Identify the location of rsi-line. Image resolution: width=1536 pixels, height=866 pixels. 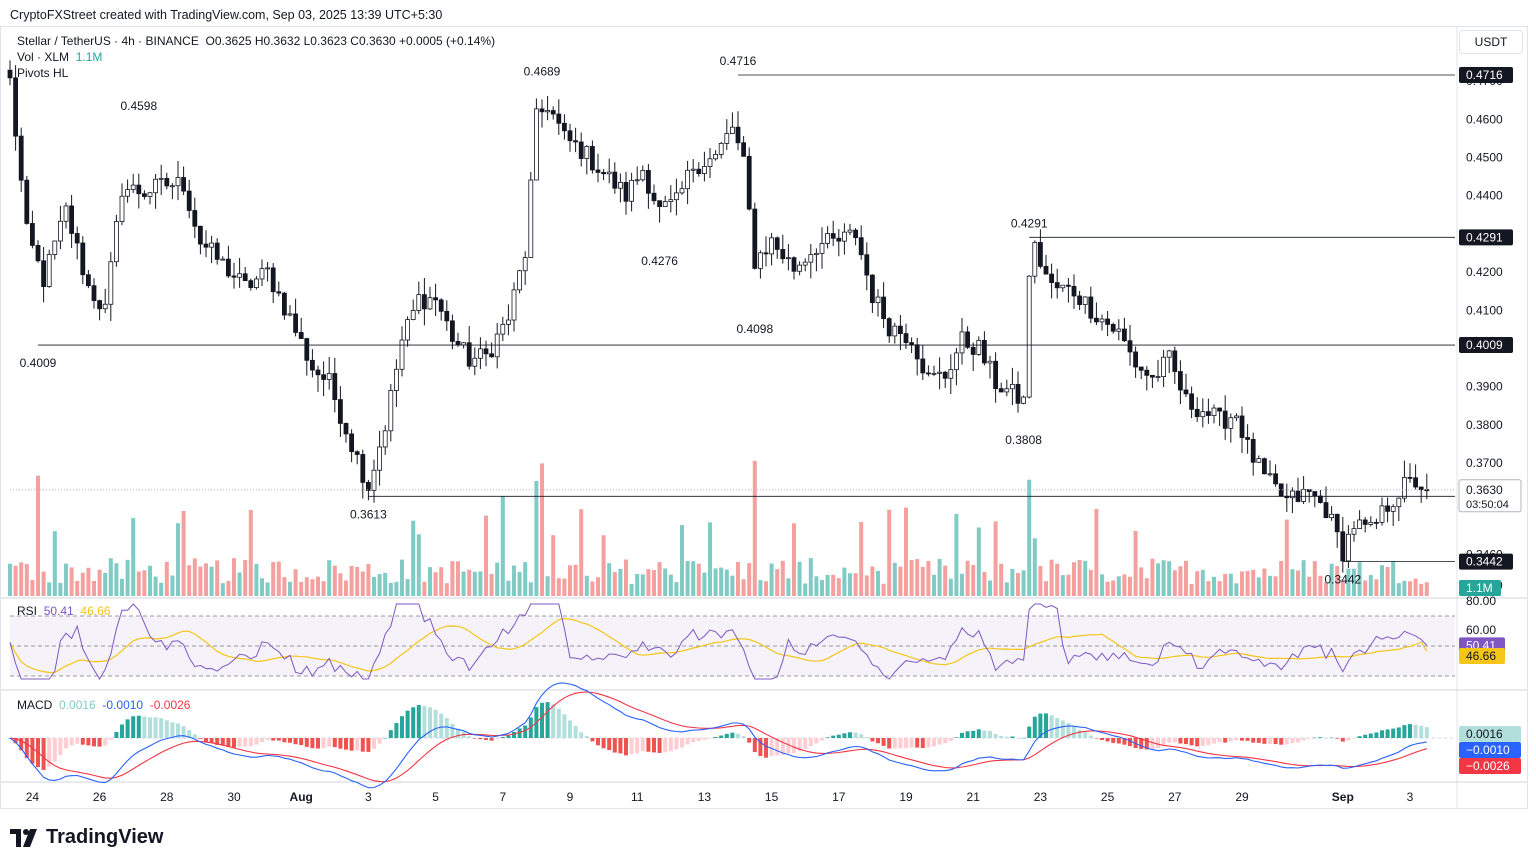
(718, 641).